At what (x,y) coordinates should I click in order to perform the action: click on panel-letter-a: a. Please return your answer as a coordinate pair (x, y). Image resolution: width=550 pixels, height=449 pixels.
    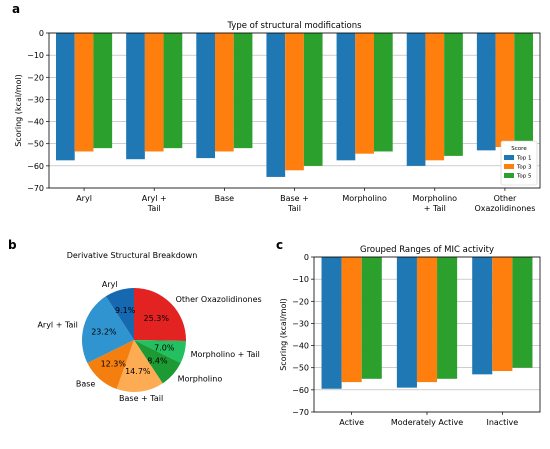
    Looking at the image, I should click on (16, 9).